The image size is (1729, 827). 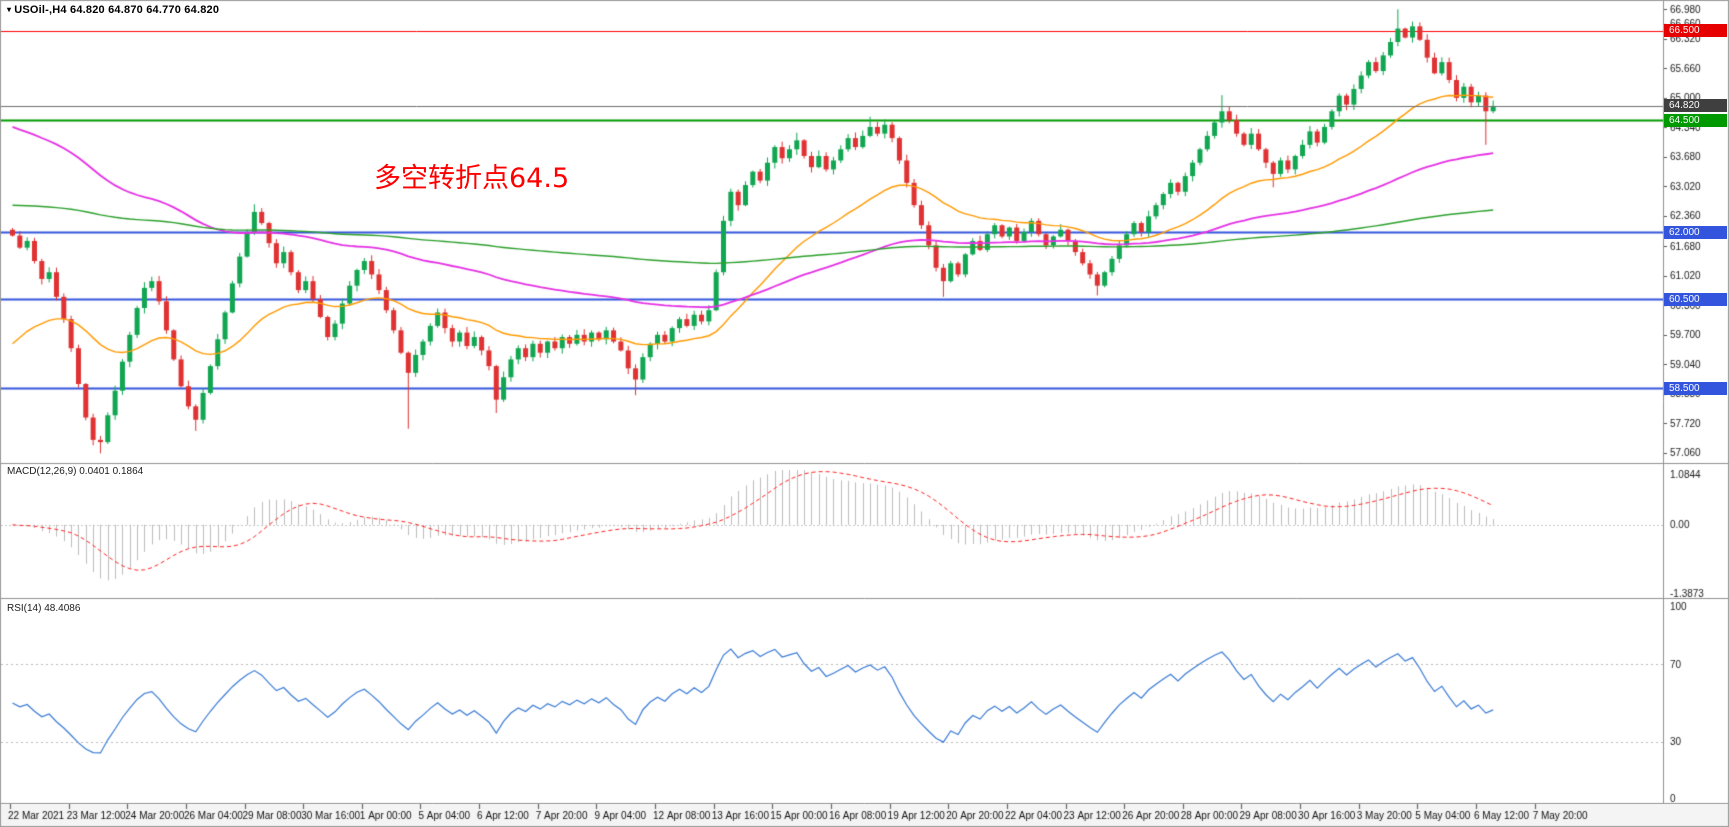 I want to click on symbol-info: ▾ USOil-,H4 64.820 64.870 64.770 64.820, so click(x=113, y=10).